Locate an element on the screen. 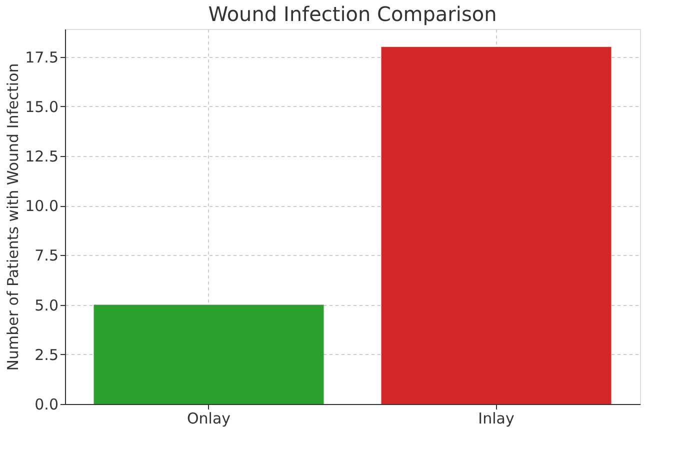  y-tick-label: 0.0 is located at coordinates (46, 405).